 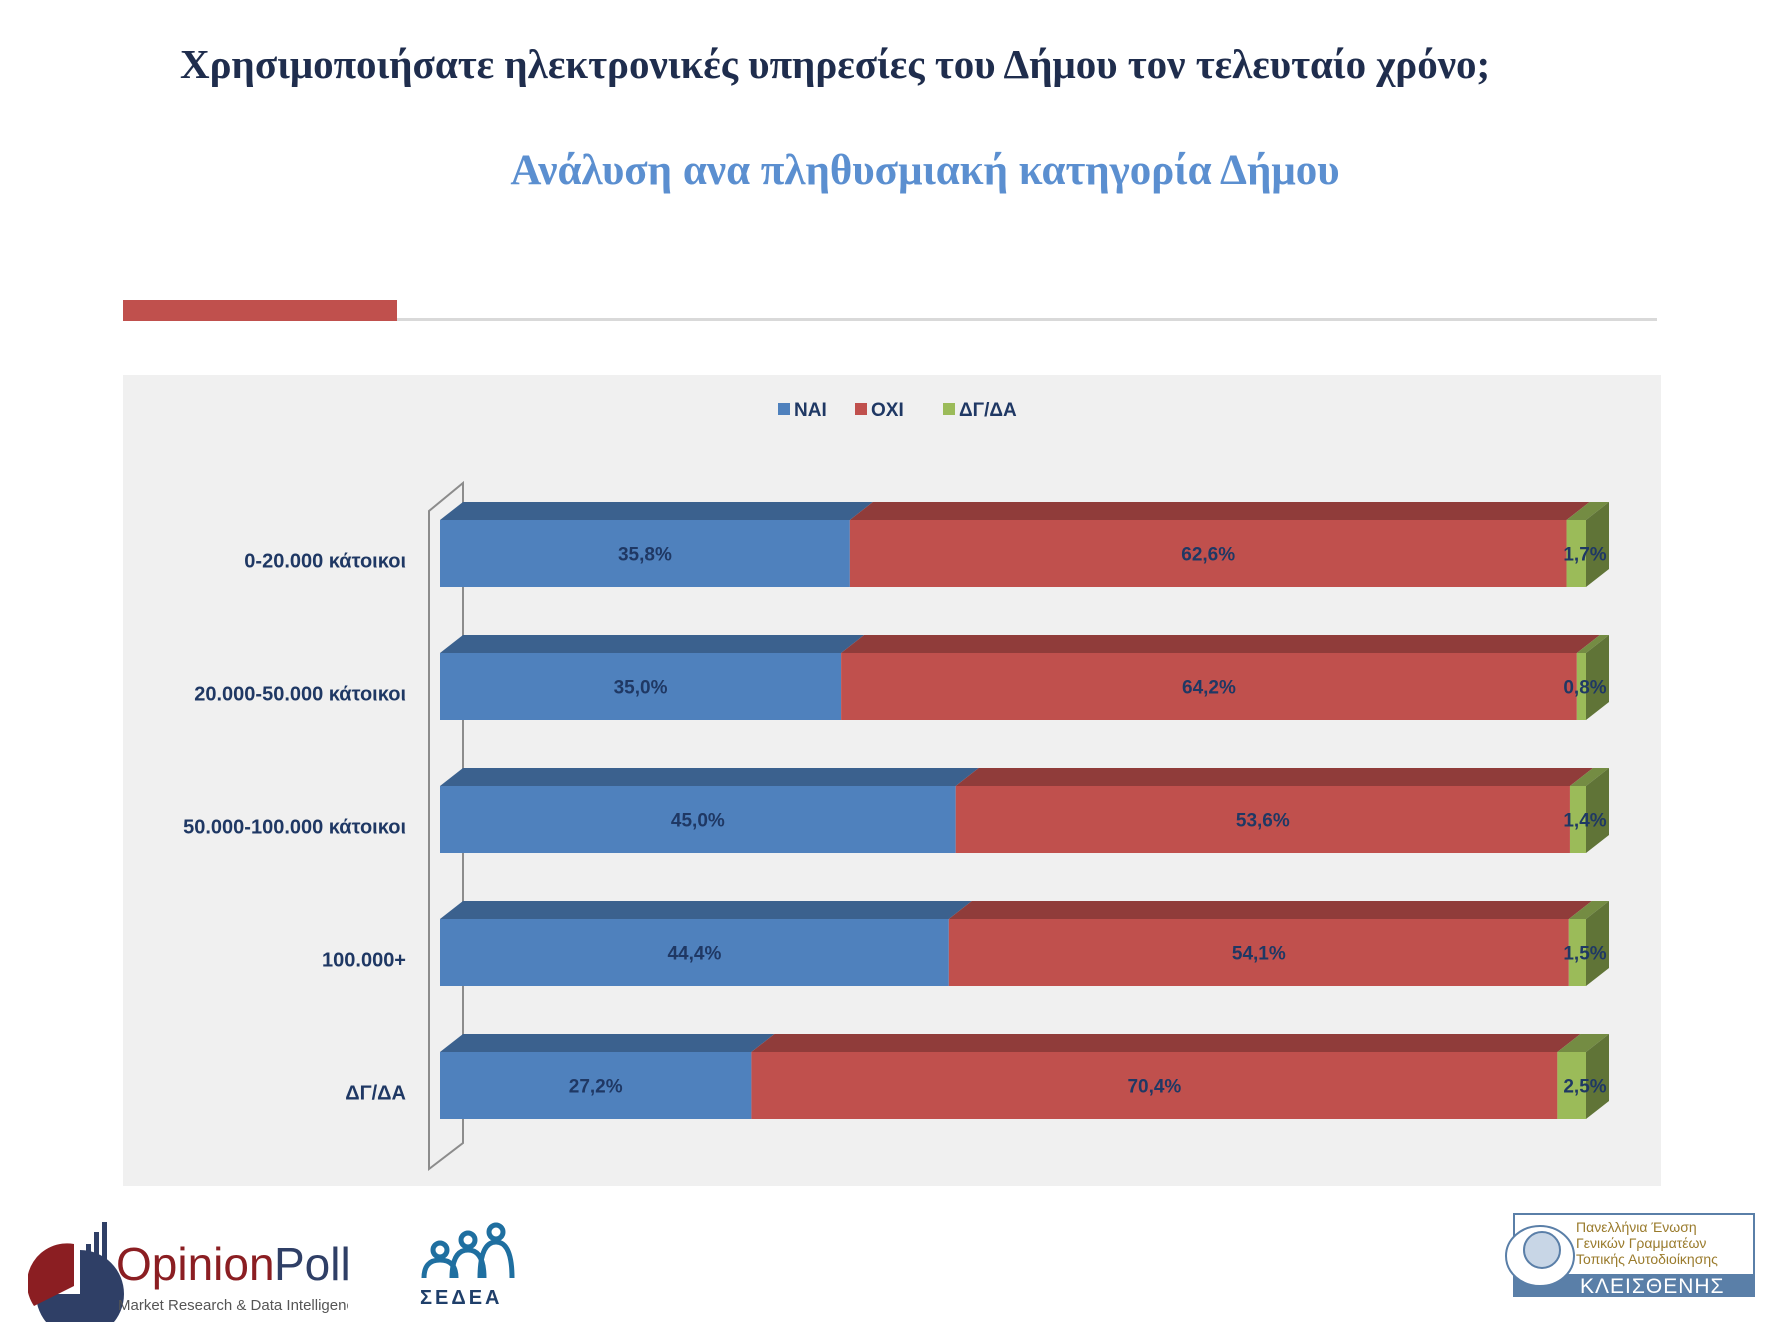 I want to click on opinionpoll-name-part2: Poll, so click(x=311, y=1264).